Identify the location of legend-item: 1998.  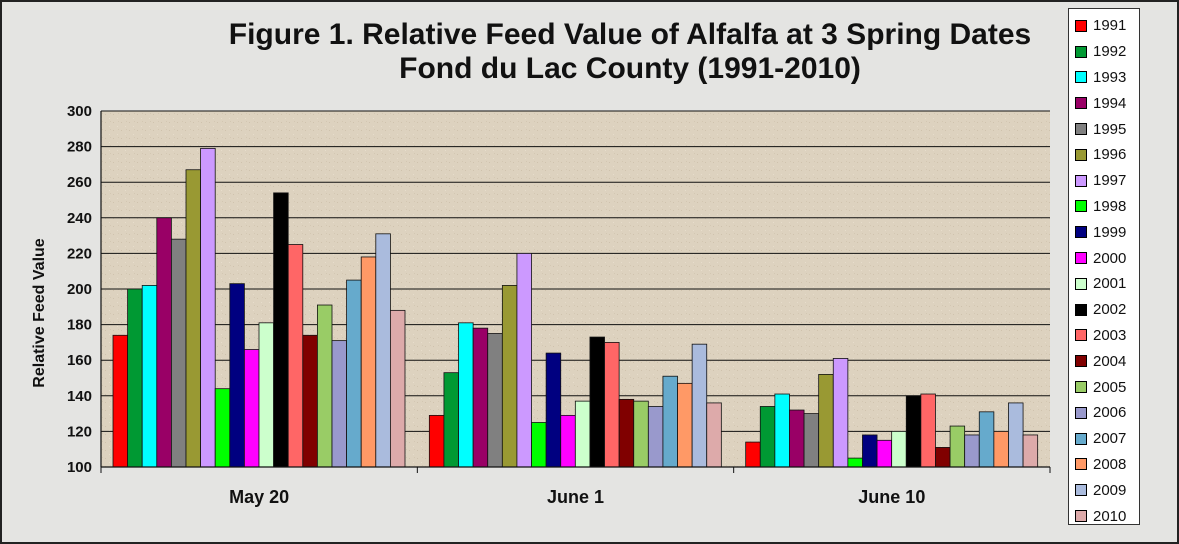
(1107, 207).